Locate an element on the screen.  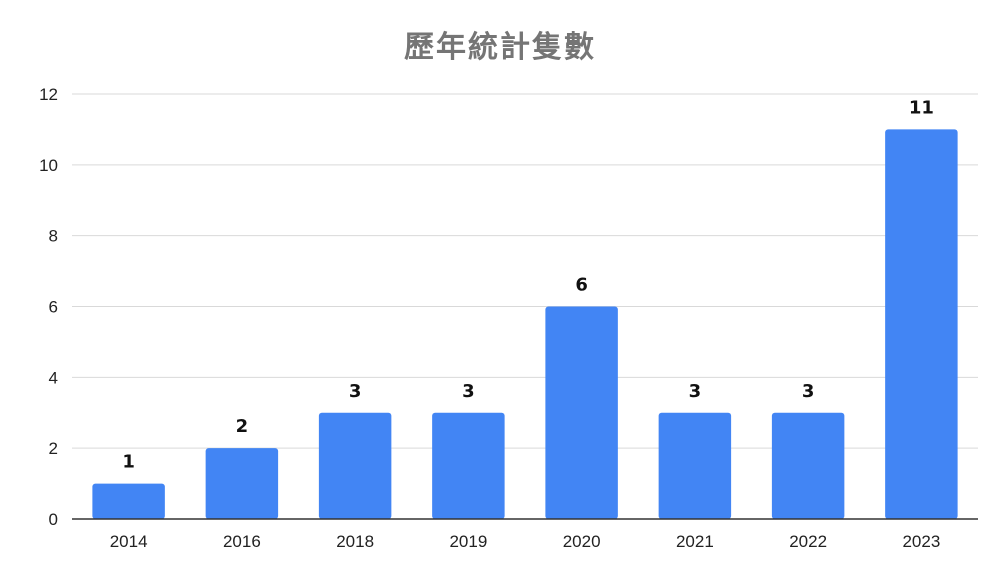
x-tick-label: 2016 is located at coordinates (242, 541).